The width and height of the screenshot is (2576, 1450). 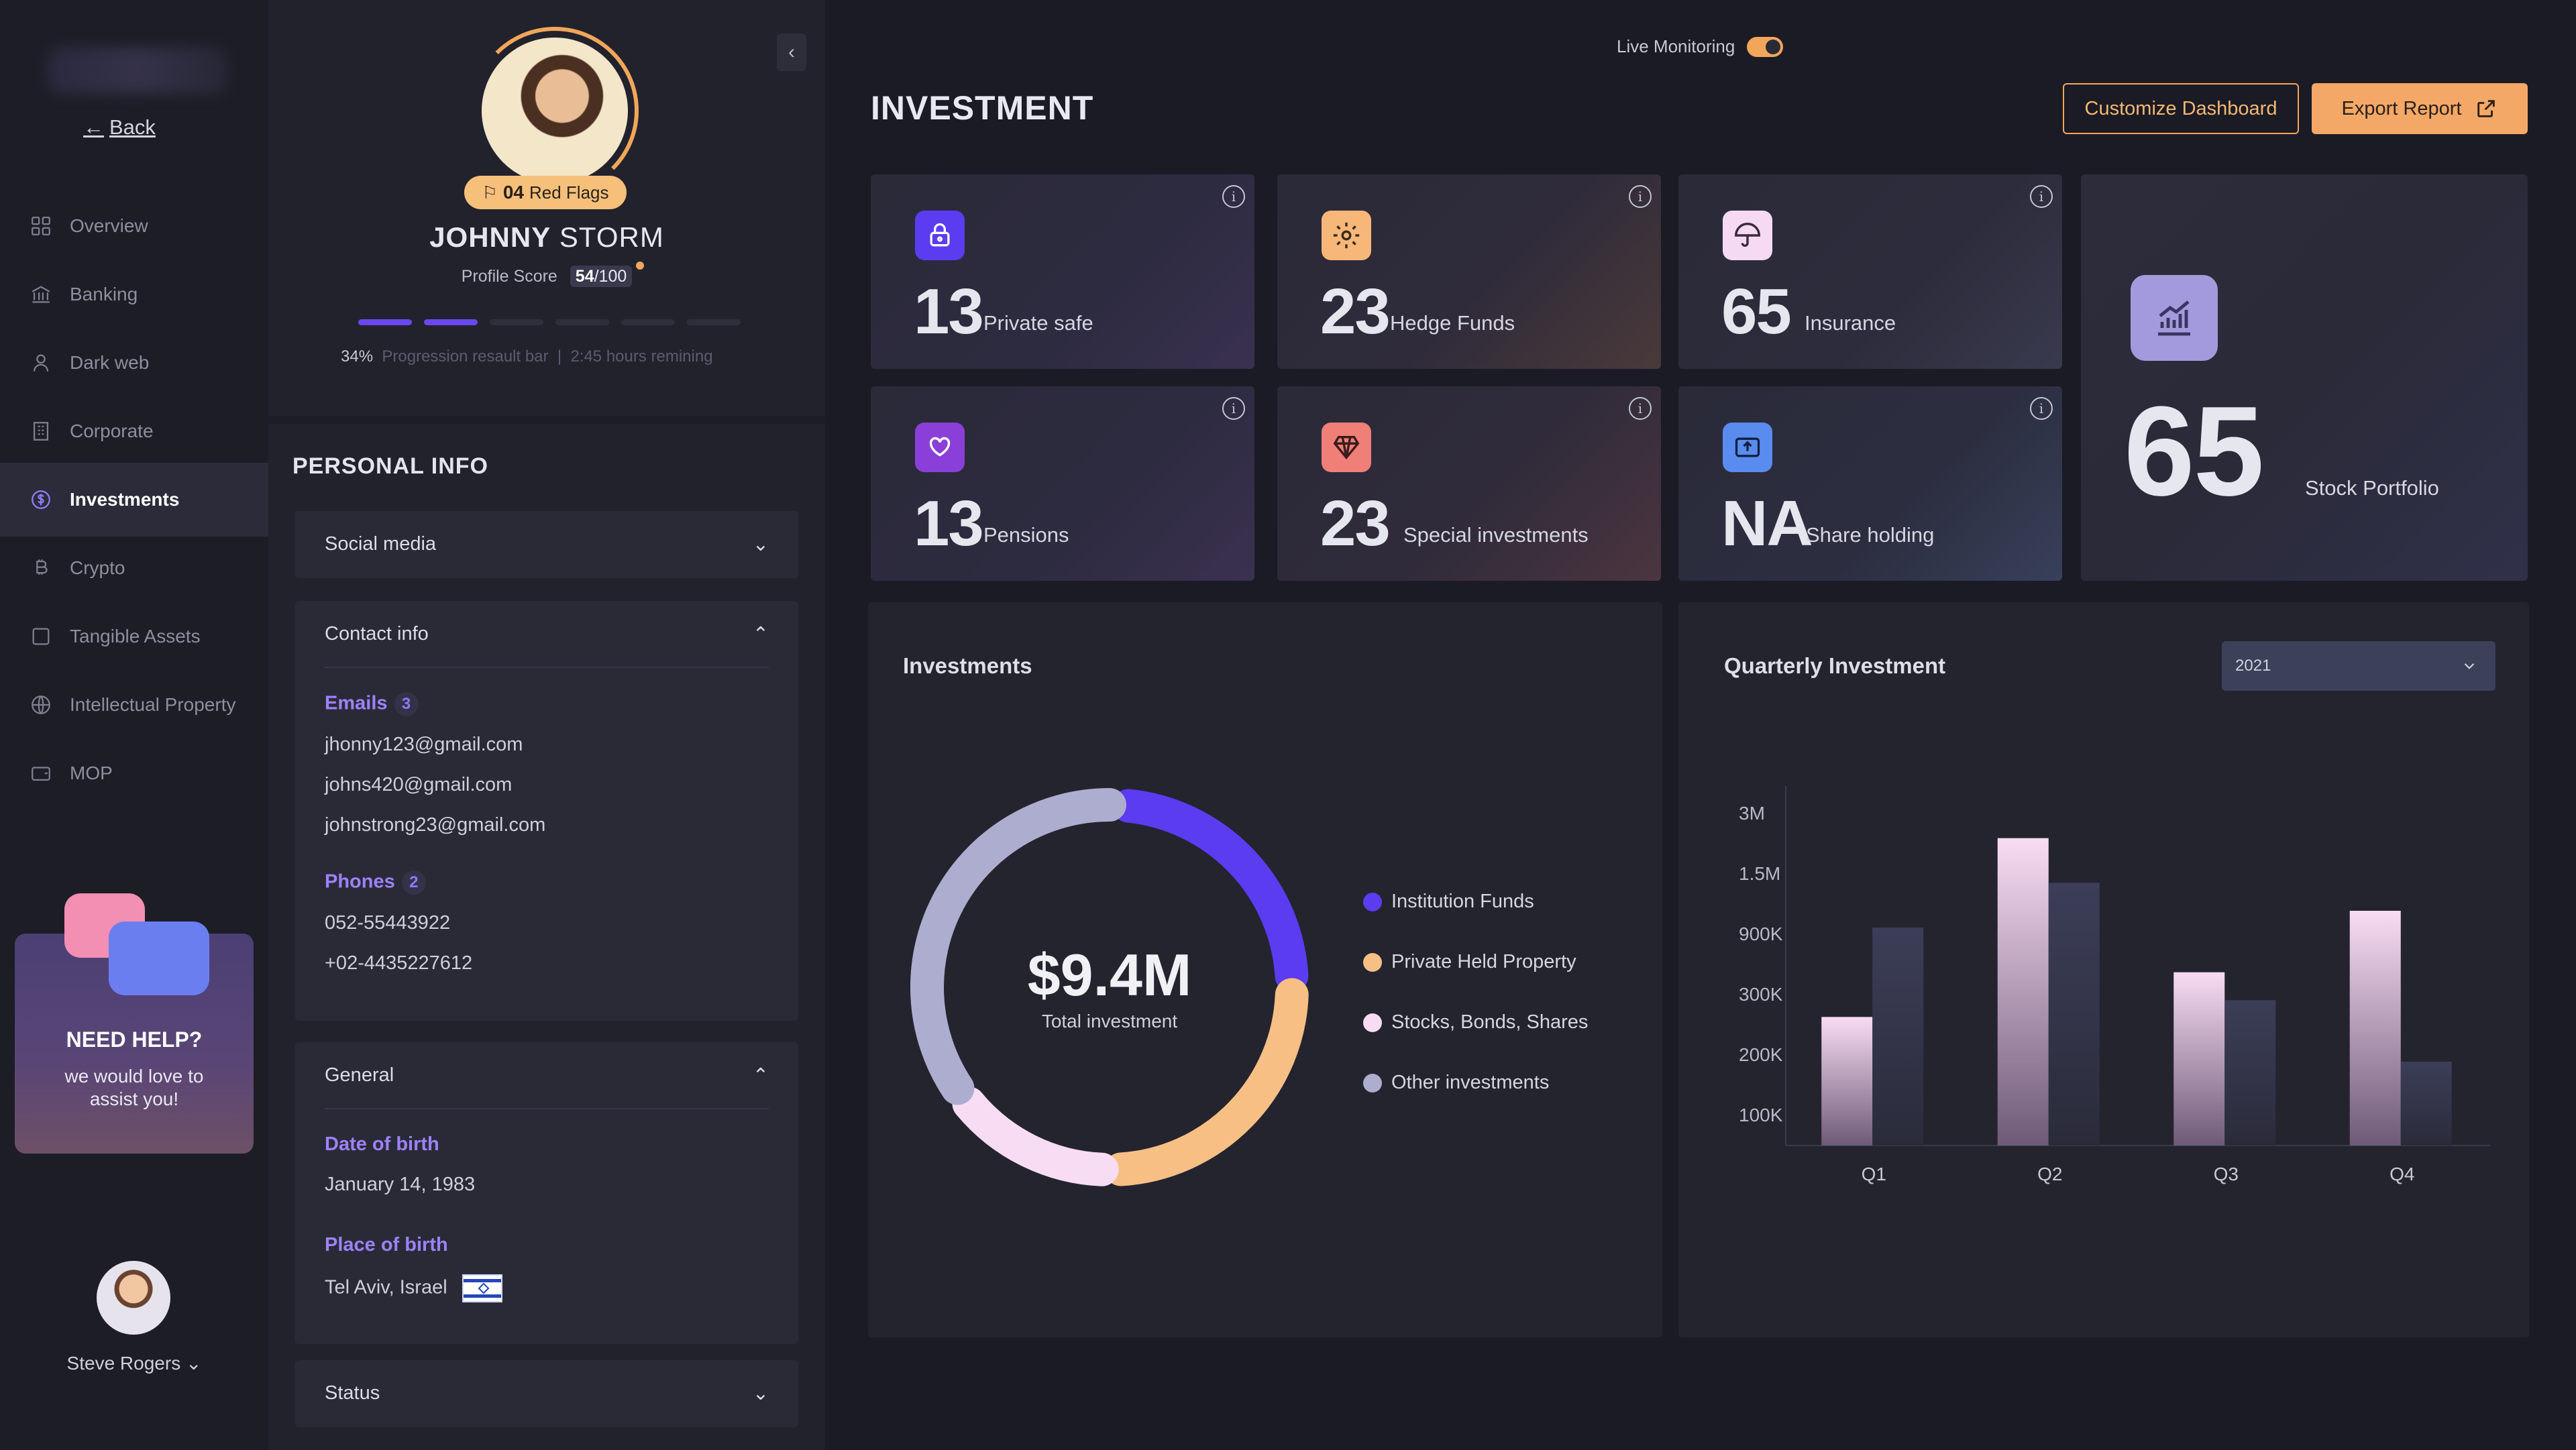 What do you see at coordinates (419, 784) in the screenshot?
I see `email-value: johns420@gmail.com` at bounding box center [419, 784].